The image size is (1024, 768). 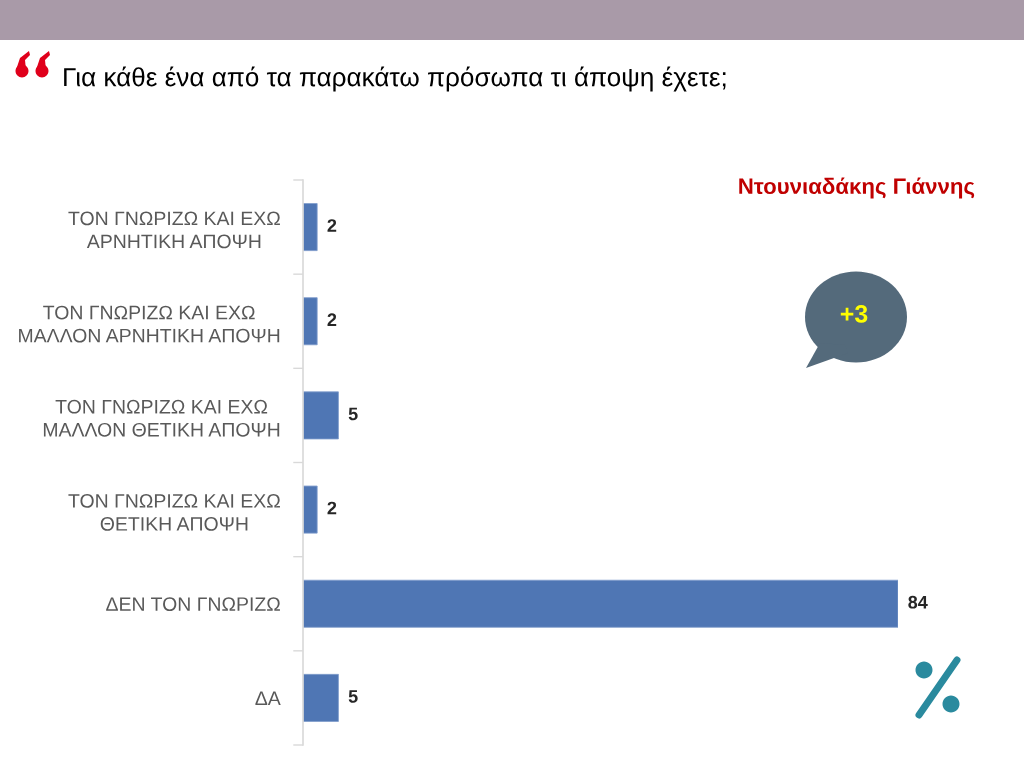 What do you see at coordinates (268, 698) in the screenshot?
I see `y-tick-label: ΔΑ` at bounding box center [268, 698].